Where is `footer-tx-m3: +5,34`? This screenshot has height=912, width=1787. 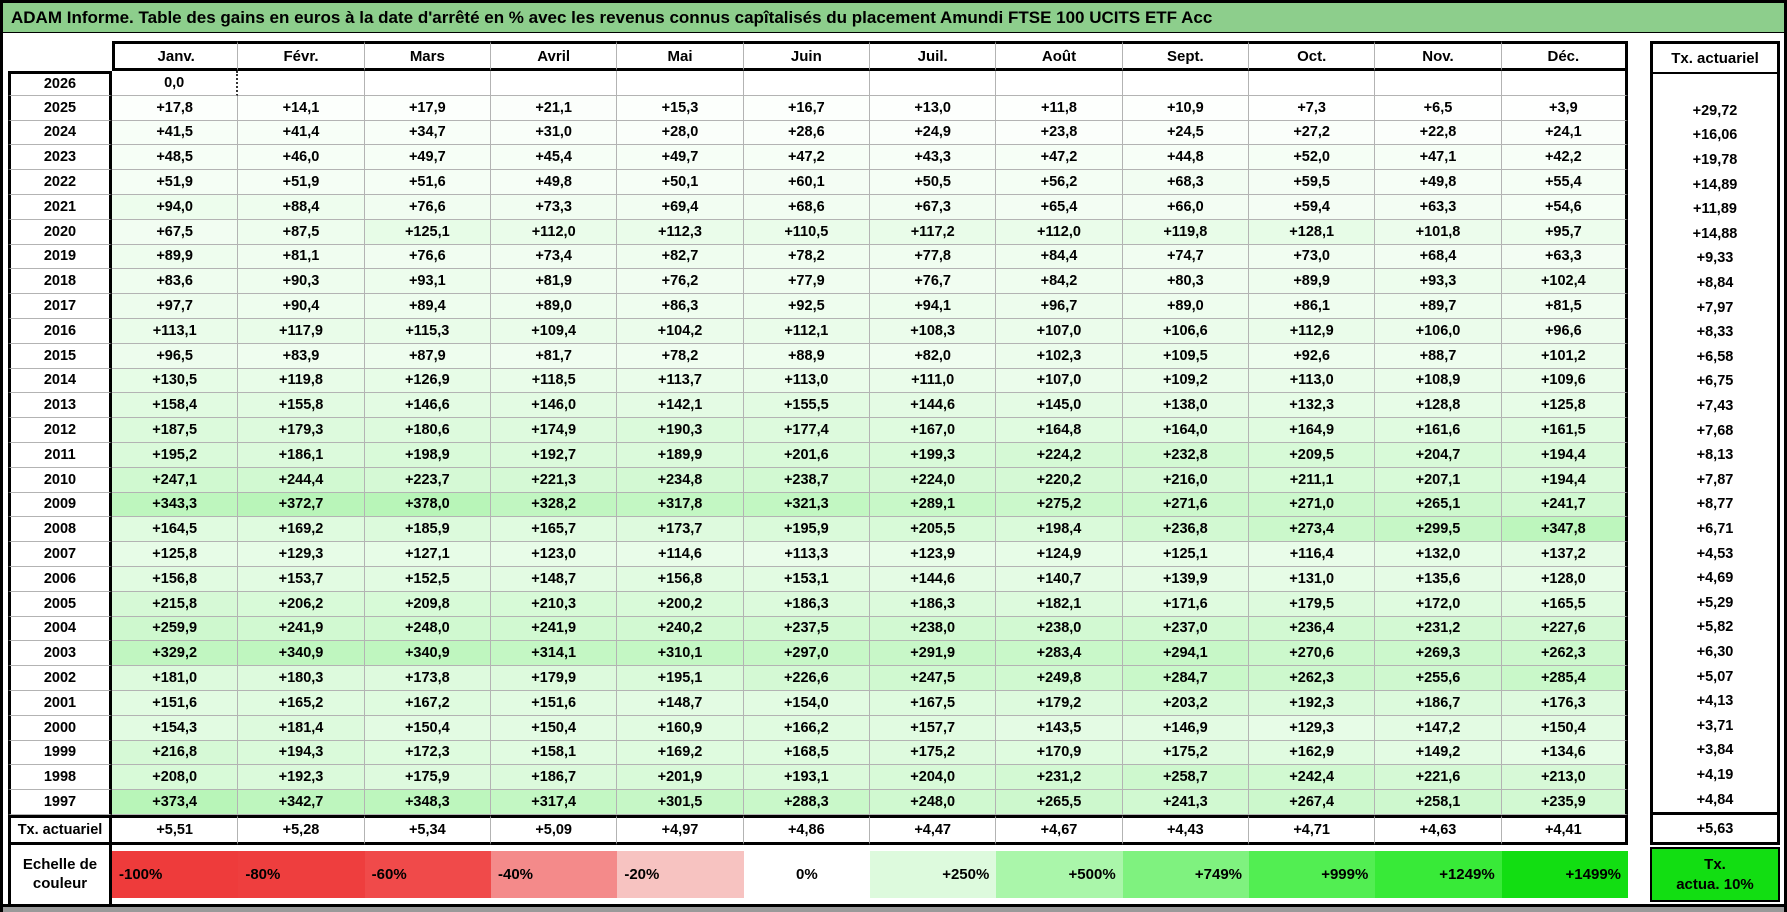 footer-tx-m3: +5,34 is located at coordinates (427, 829).